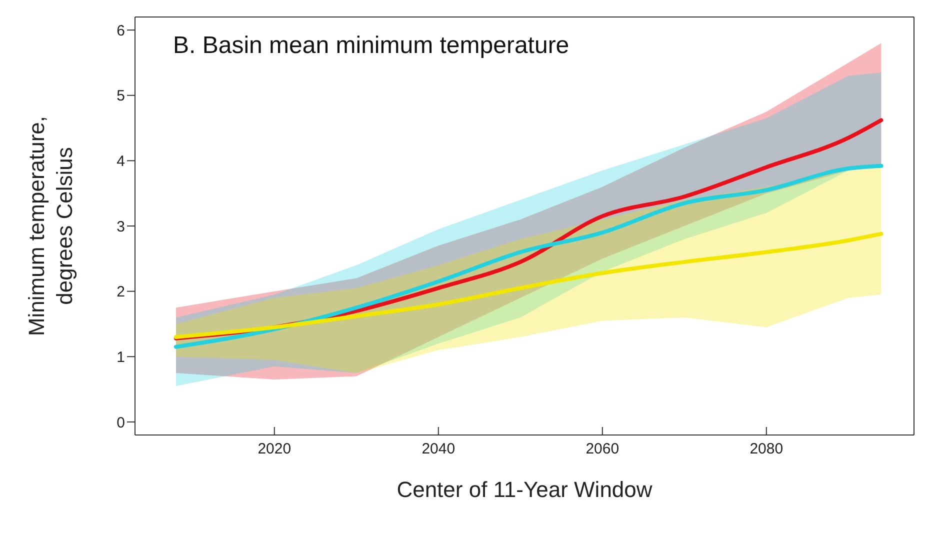 This screenshot has height=533, width=933. Describe the element at coordinates (120, 357) in the screenshot. I see `y-tick-label: 1` at that location.